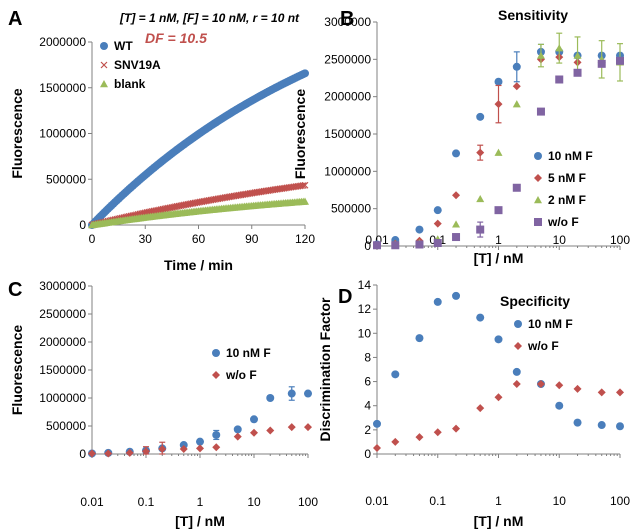 Image resolution: width=641 pixels, height=531 pixels. Describe the element at coordinates (367, 430) in the screenshot. I see `y-tick-label: 2` at that location.